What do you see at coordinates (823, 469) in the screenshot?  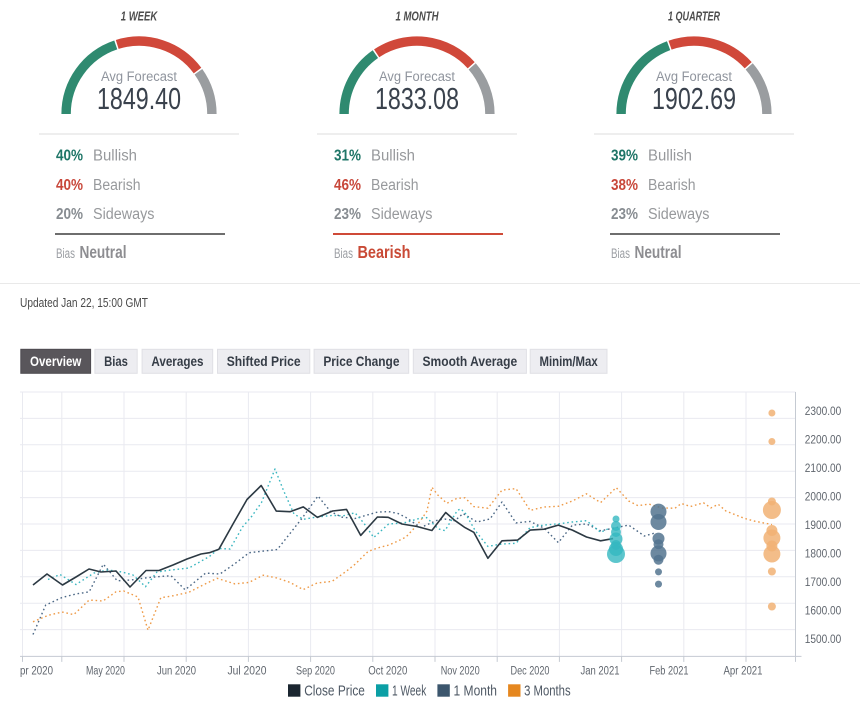 I see `svg-text: 2100.00` at bounding box center [823, 469].